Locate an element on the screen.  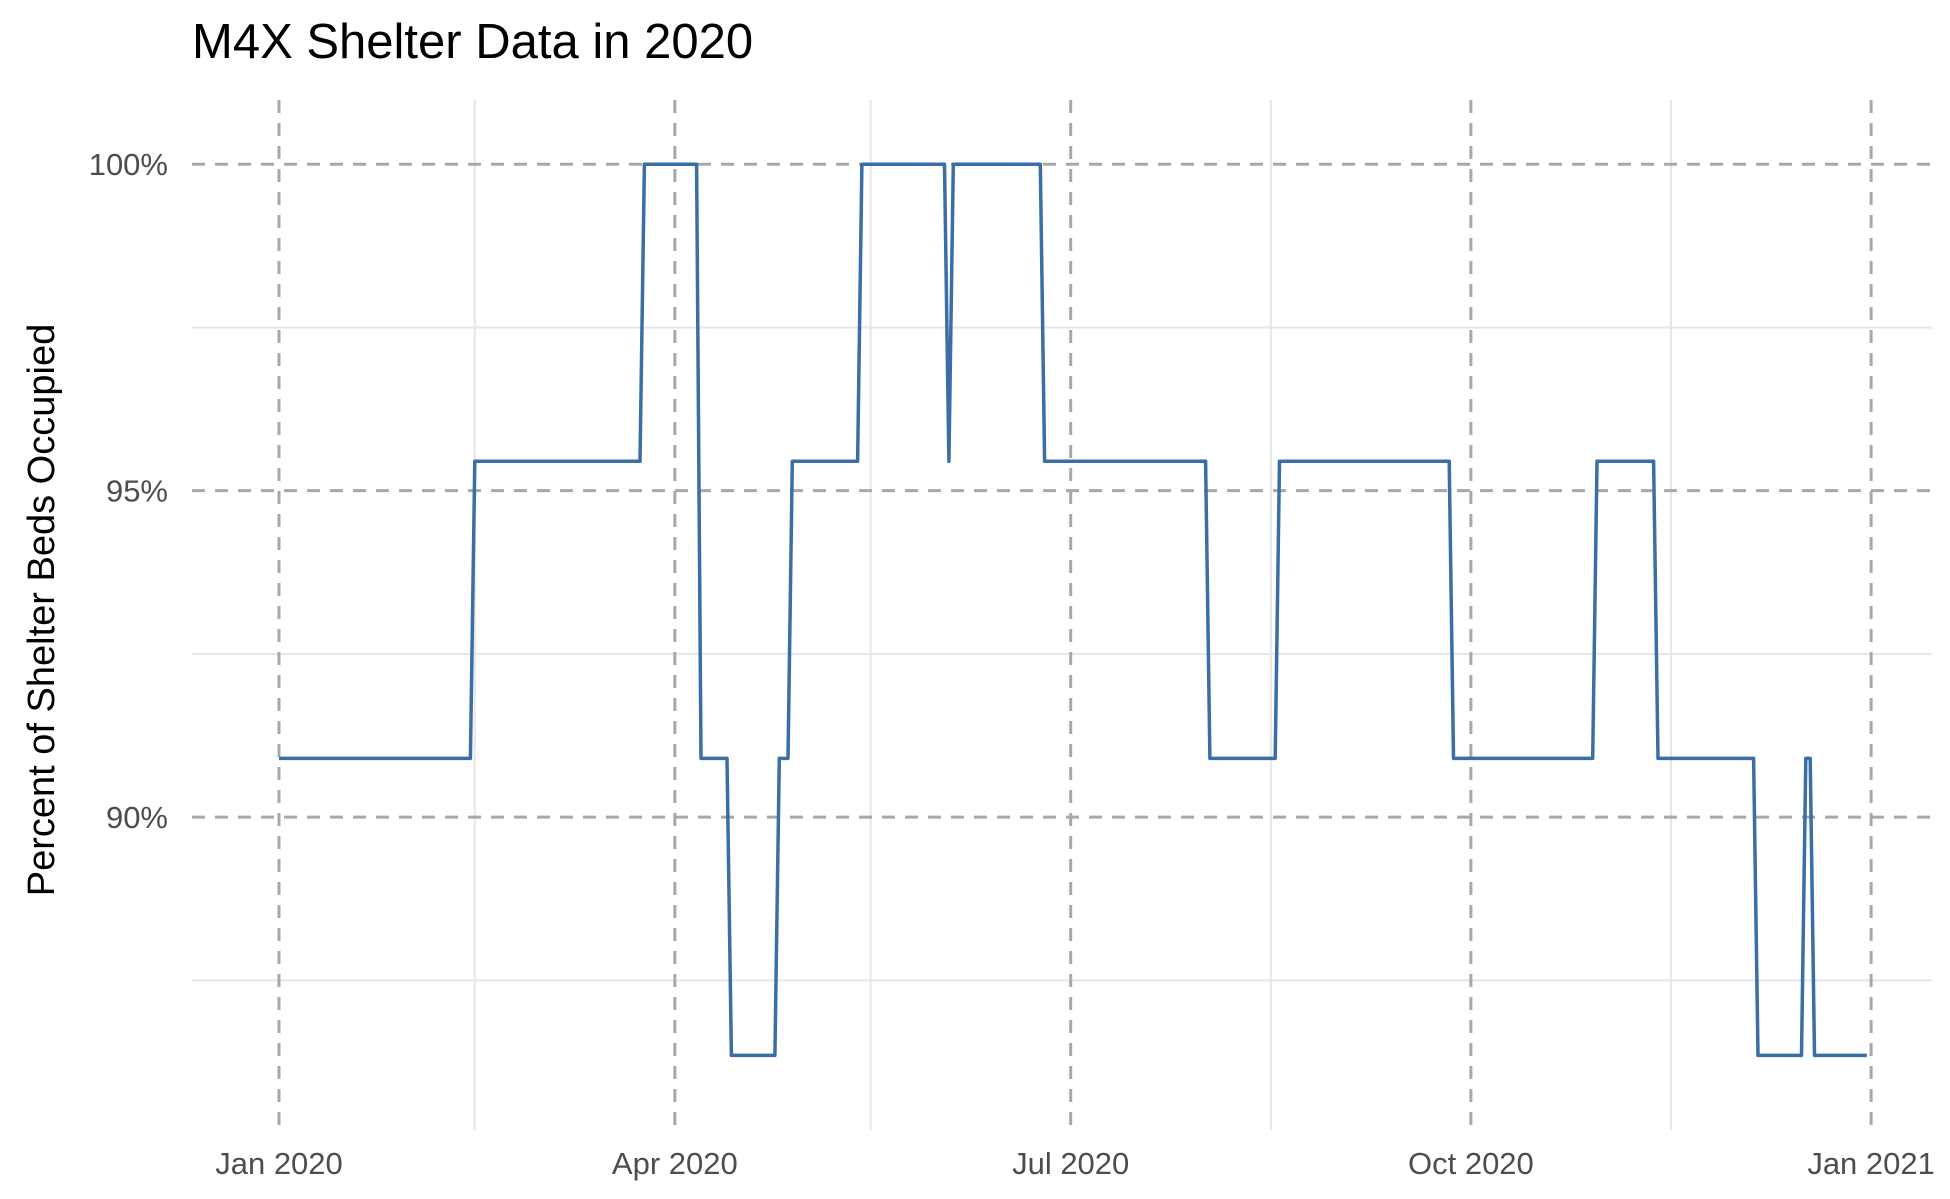
chart-title: M4X Shelter Data in 2020 is located at coordinates (472, 42).